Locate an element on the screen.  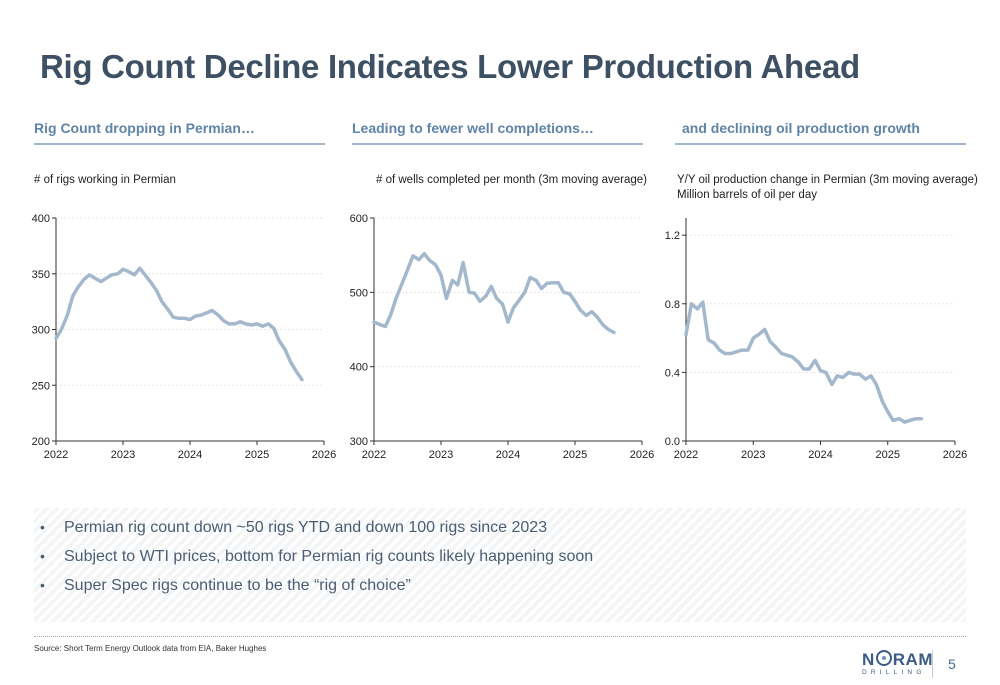
page-number: 5 is located at coordinates (952, 664).